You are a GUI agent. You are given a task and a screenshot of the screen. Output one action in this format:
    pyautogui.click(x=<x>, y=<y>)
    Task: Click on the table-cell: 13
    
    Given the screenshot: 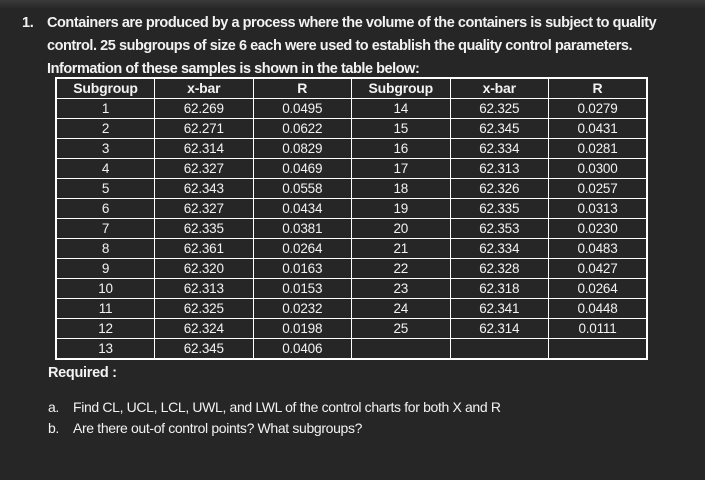 What is the action you would take?
    pyautogui.click(x=105, y=349)
    